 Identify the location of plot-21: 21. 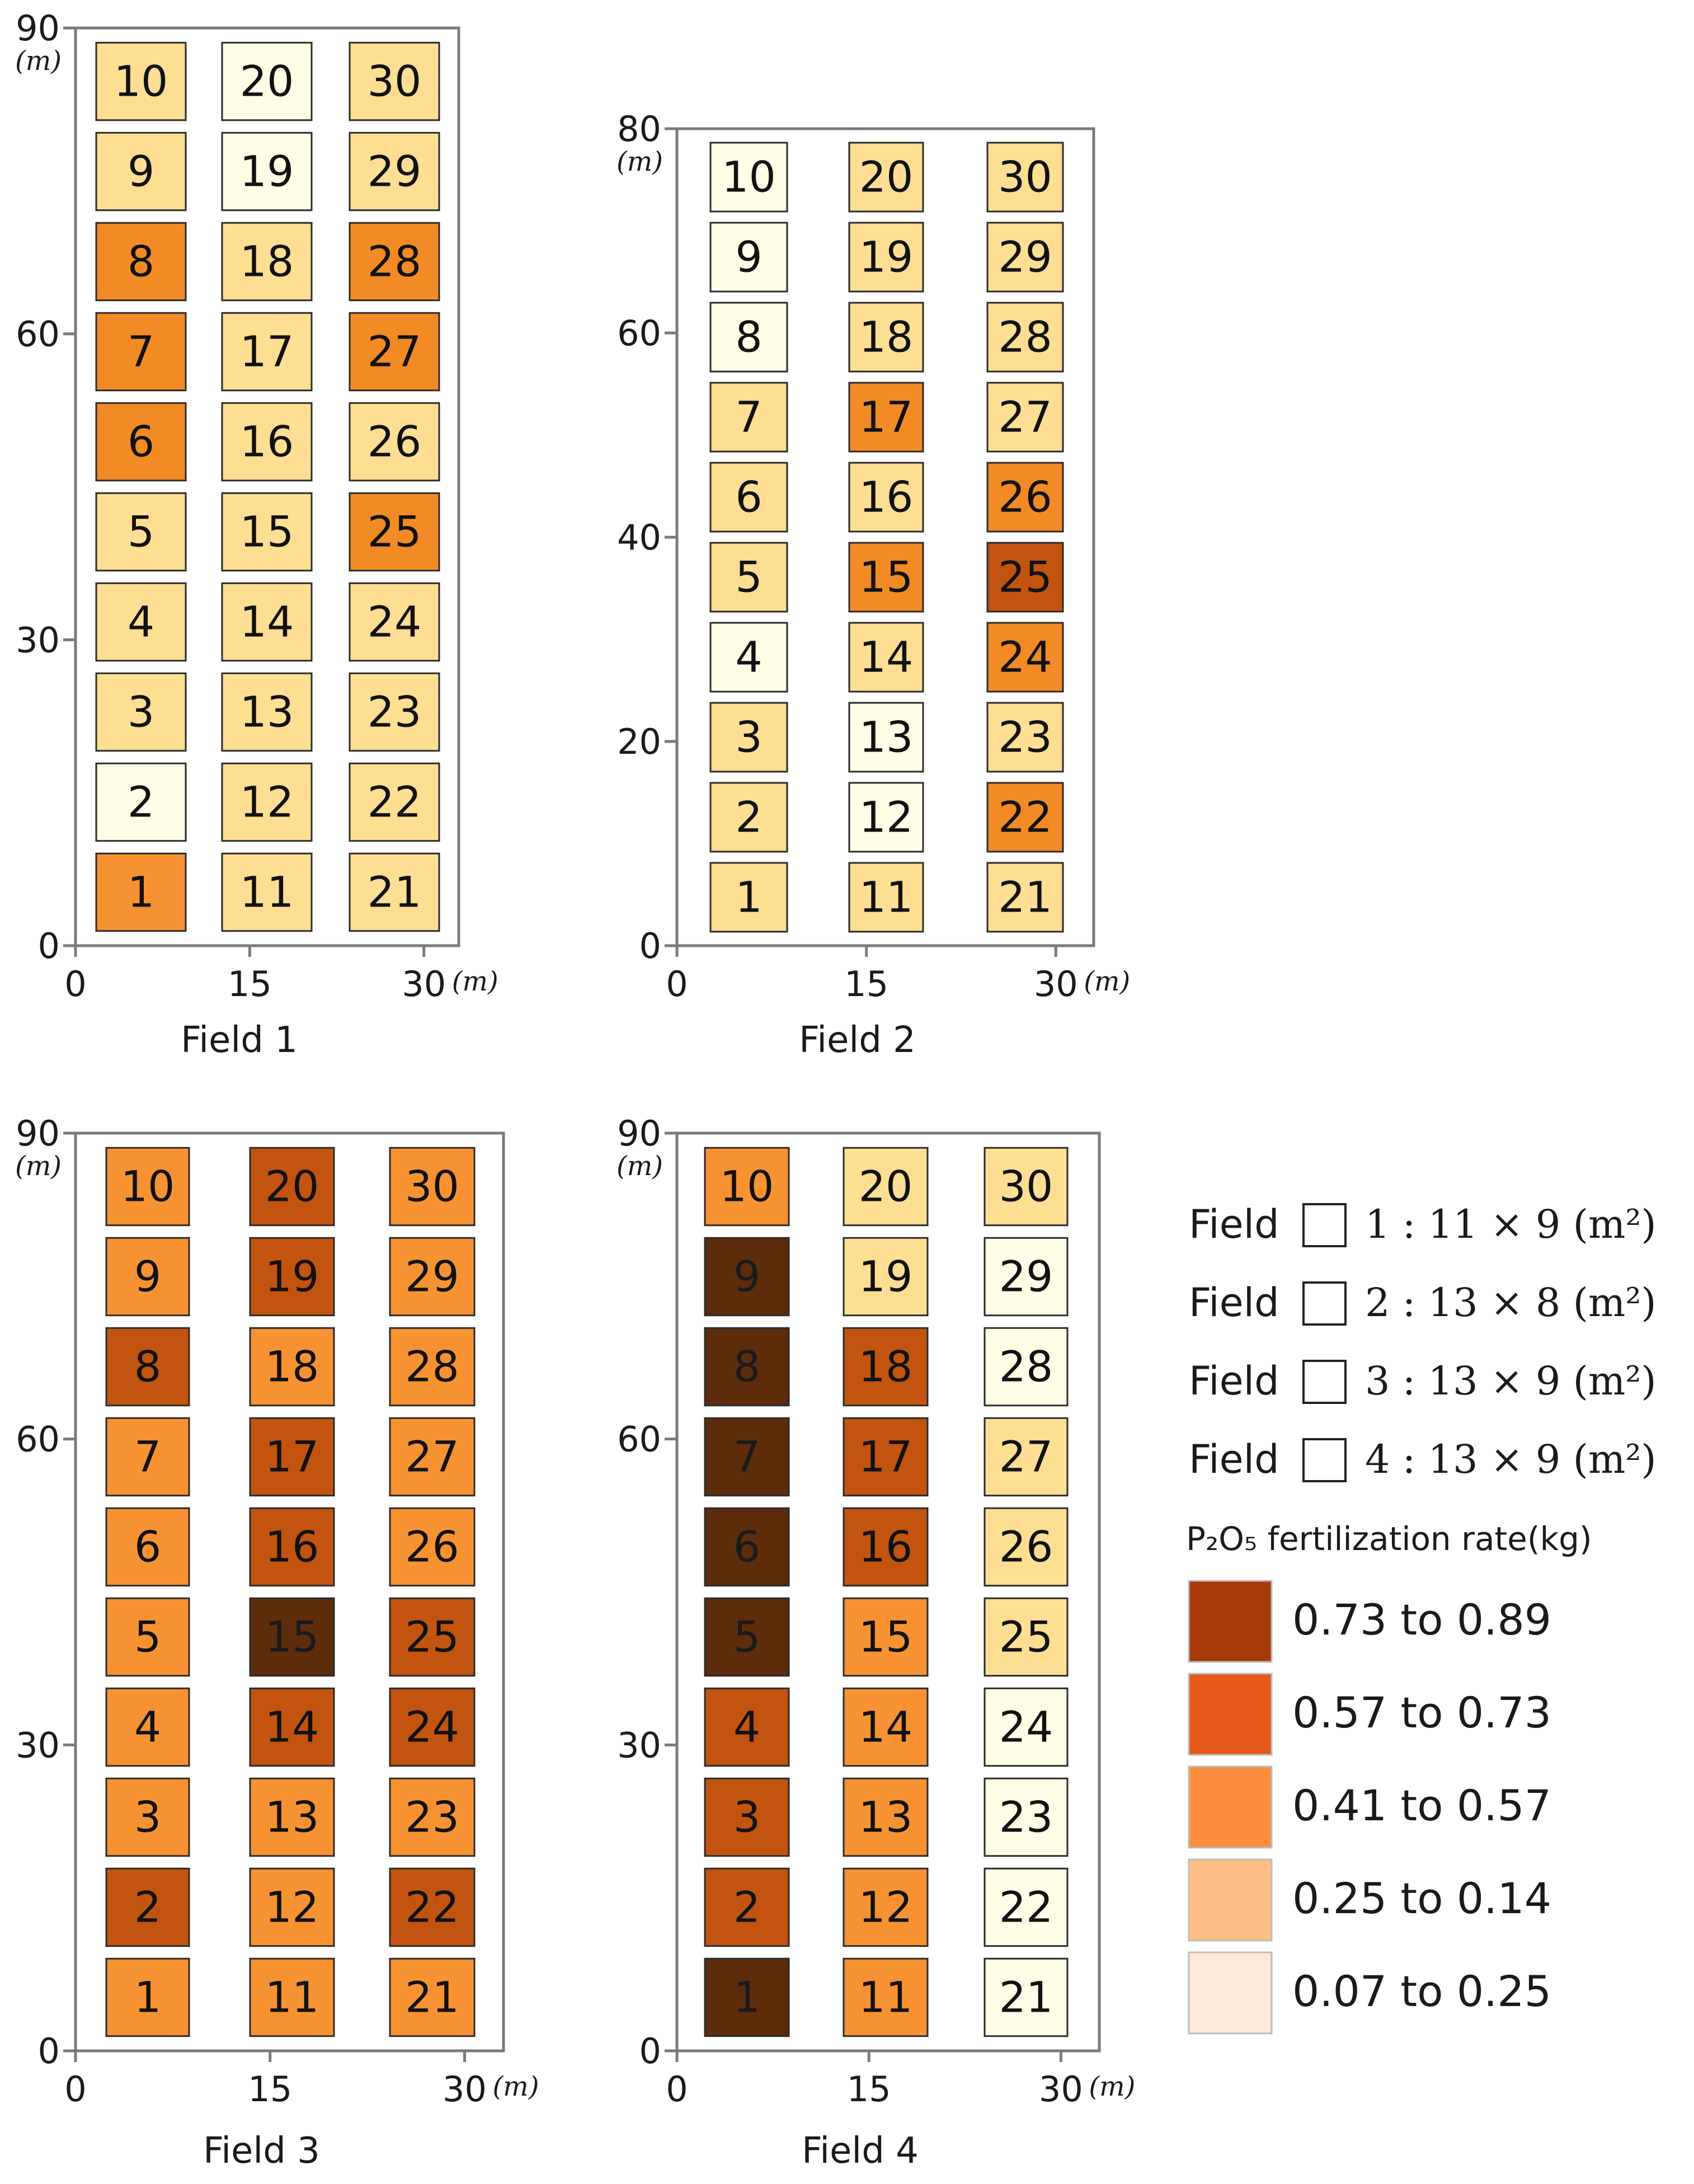
(432, 1997).